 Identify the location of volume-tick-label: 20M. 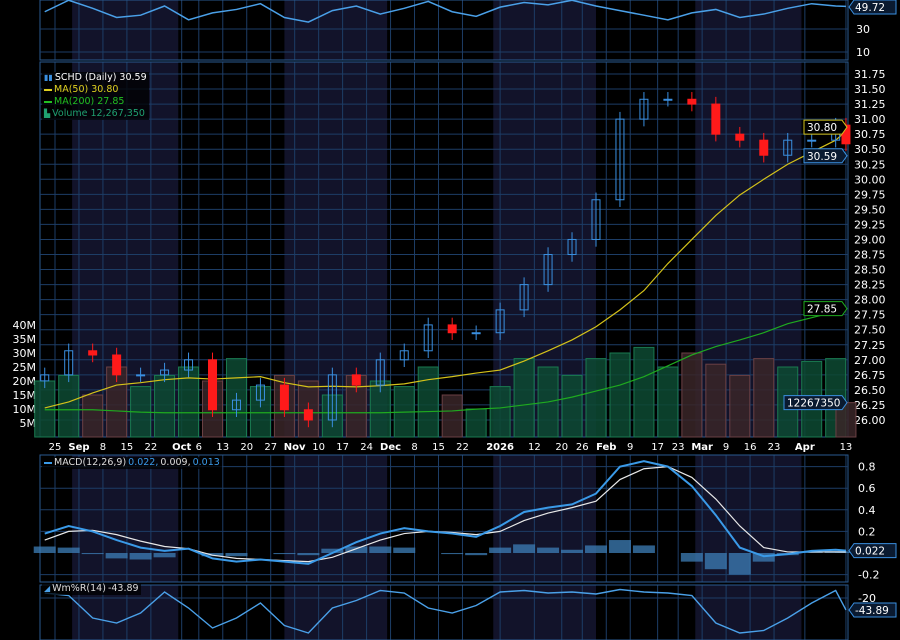
(25, 381).